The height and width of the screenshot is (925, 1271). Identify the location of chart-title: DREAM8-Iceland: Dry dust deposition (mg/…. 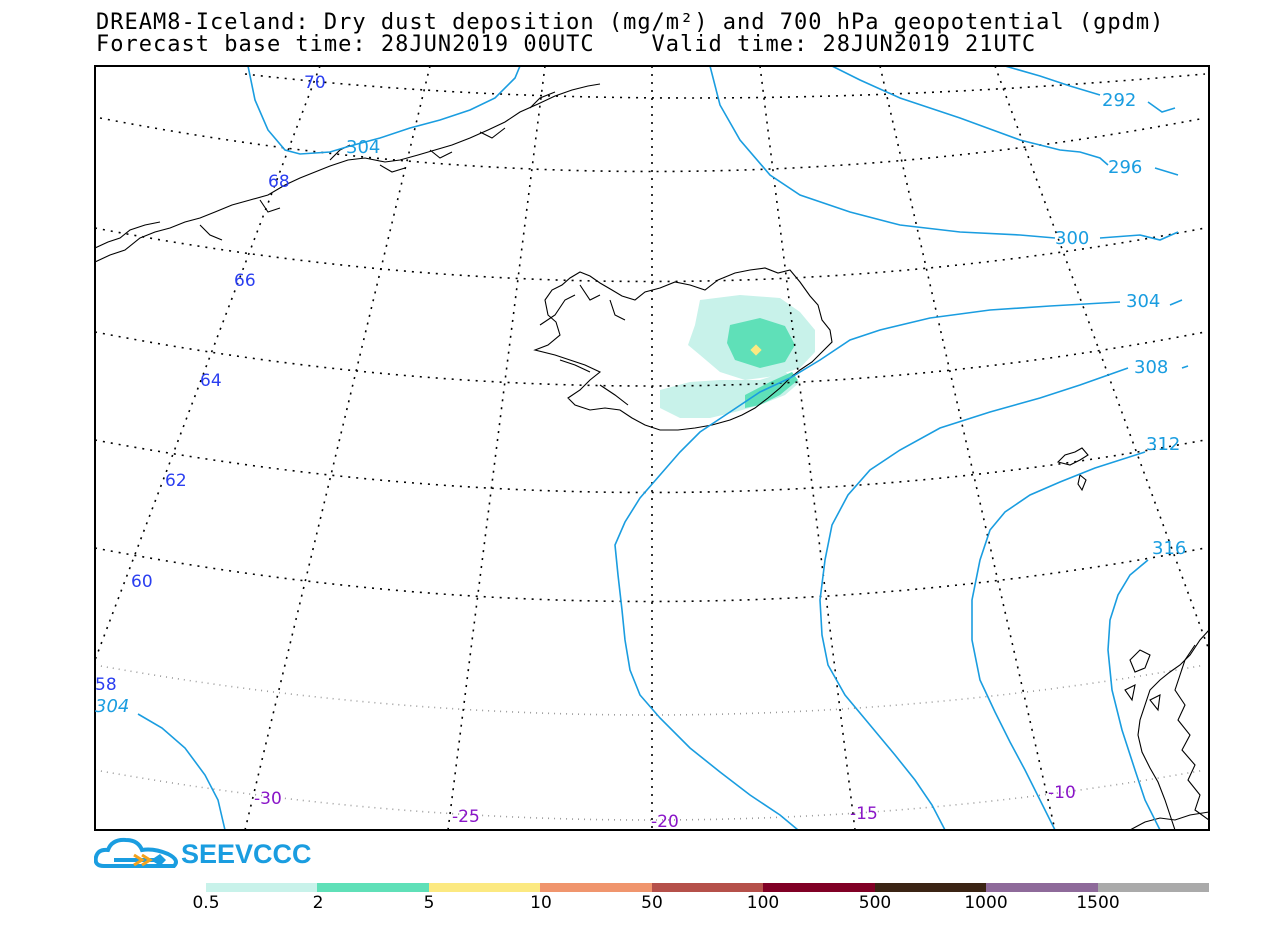
(630, 22).